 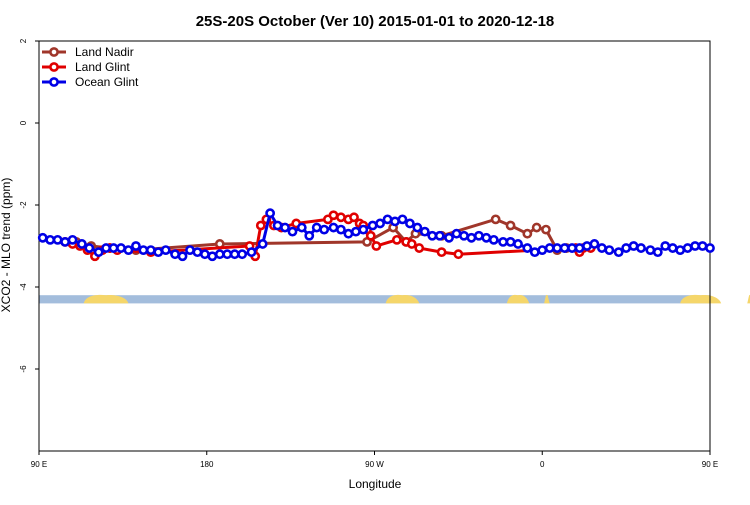 I want to click on series-layer, so click(x=376, y=235).